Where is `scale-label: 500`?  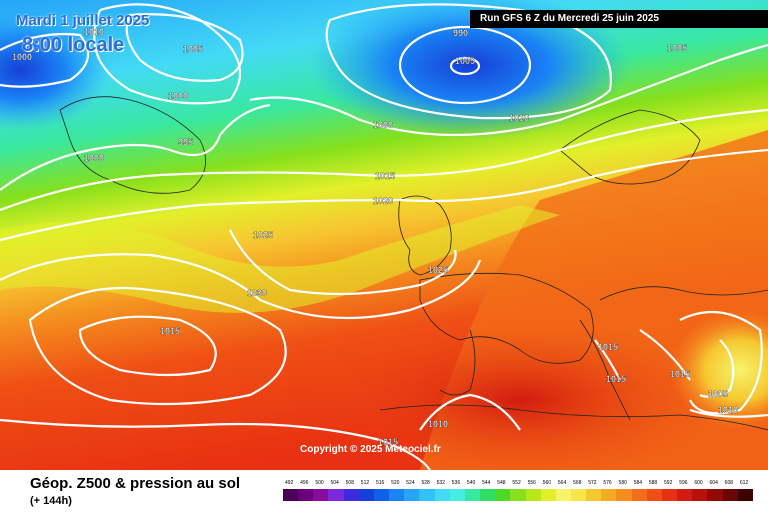 scale-label: 500 is located at coordinates (319, 483).